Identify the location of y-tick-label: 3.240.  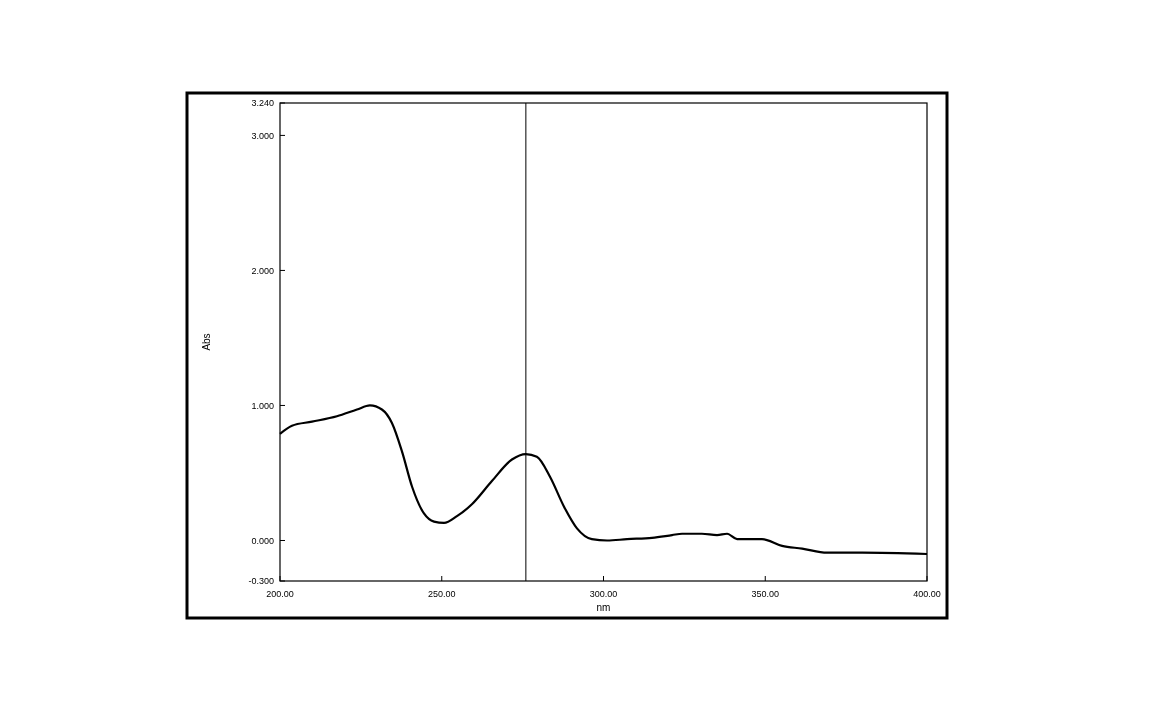
(262, 103).